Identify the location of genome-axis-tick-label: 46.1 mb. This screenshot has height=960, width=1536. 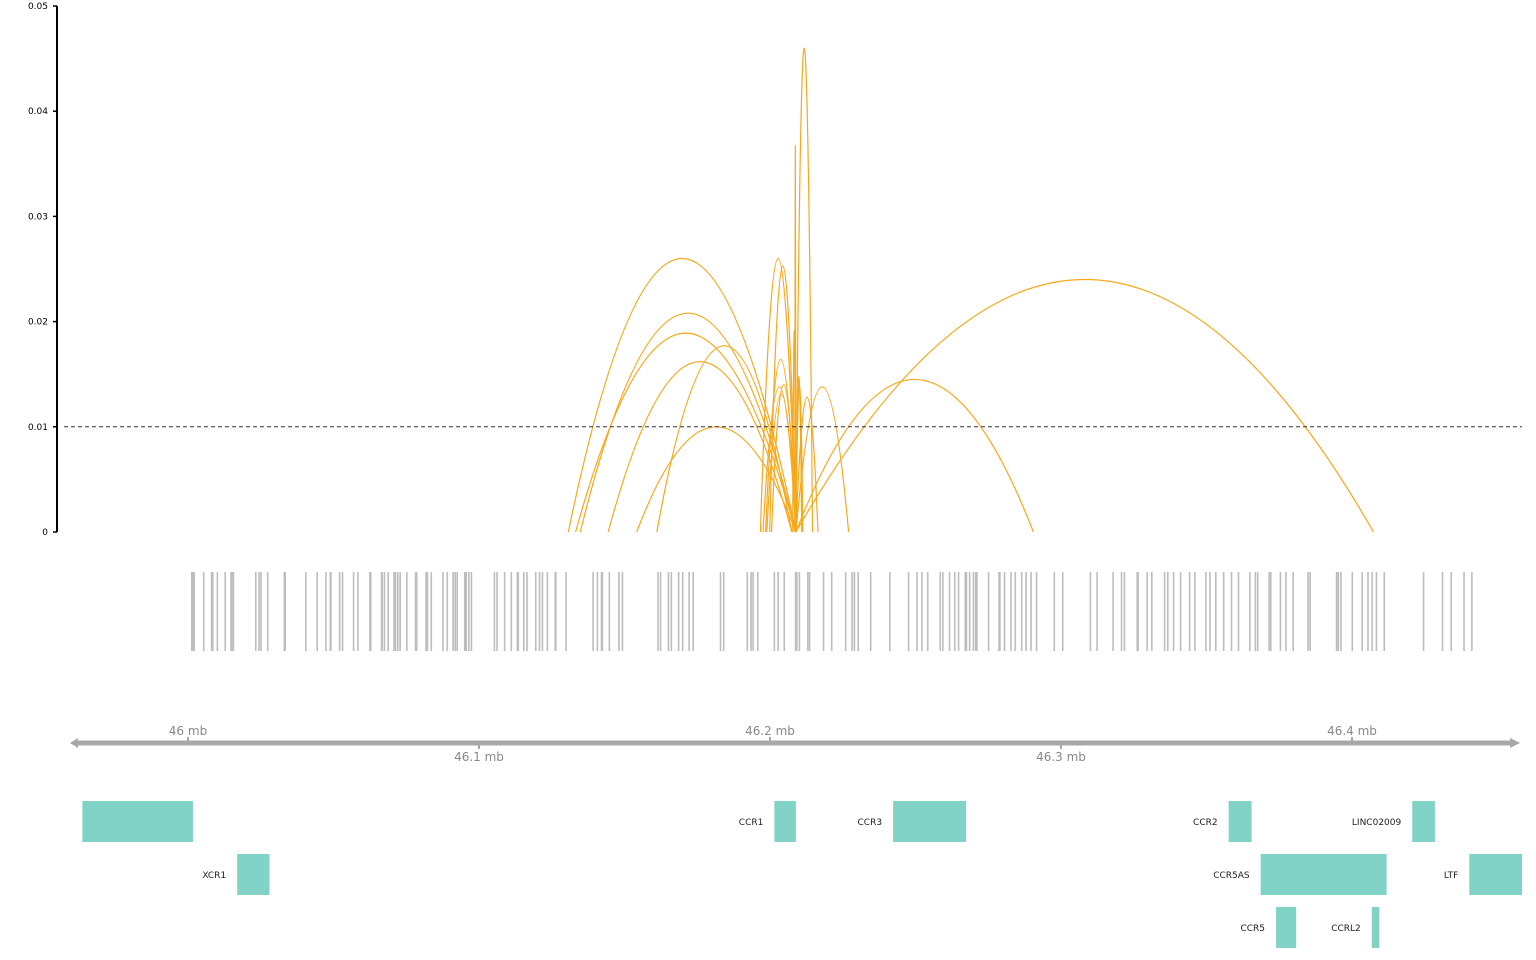
(479, 757).